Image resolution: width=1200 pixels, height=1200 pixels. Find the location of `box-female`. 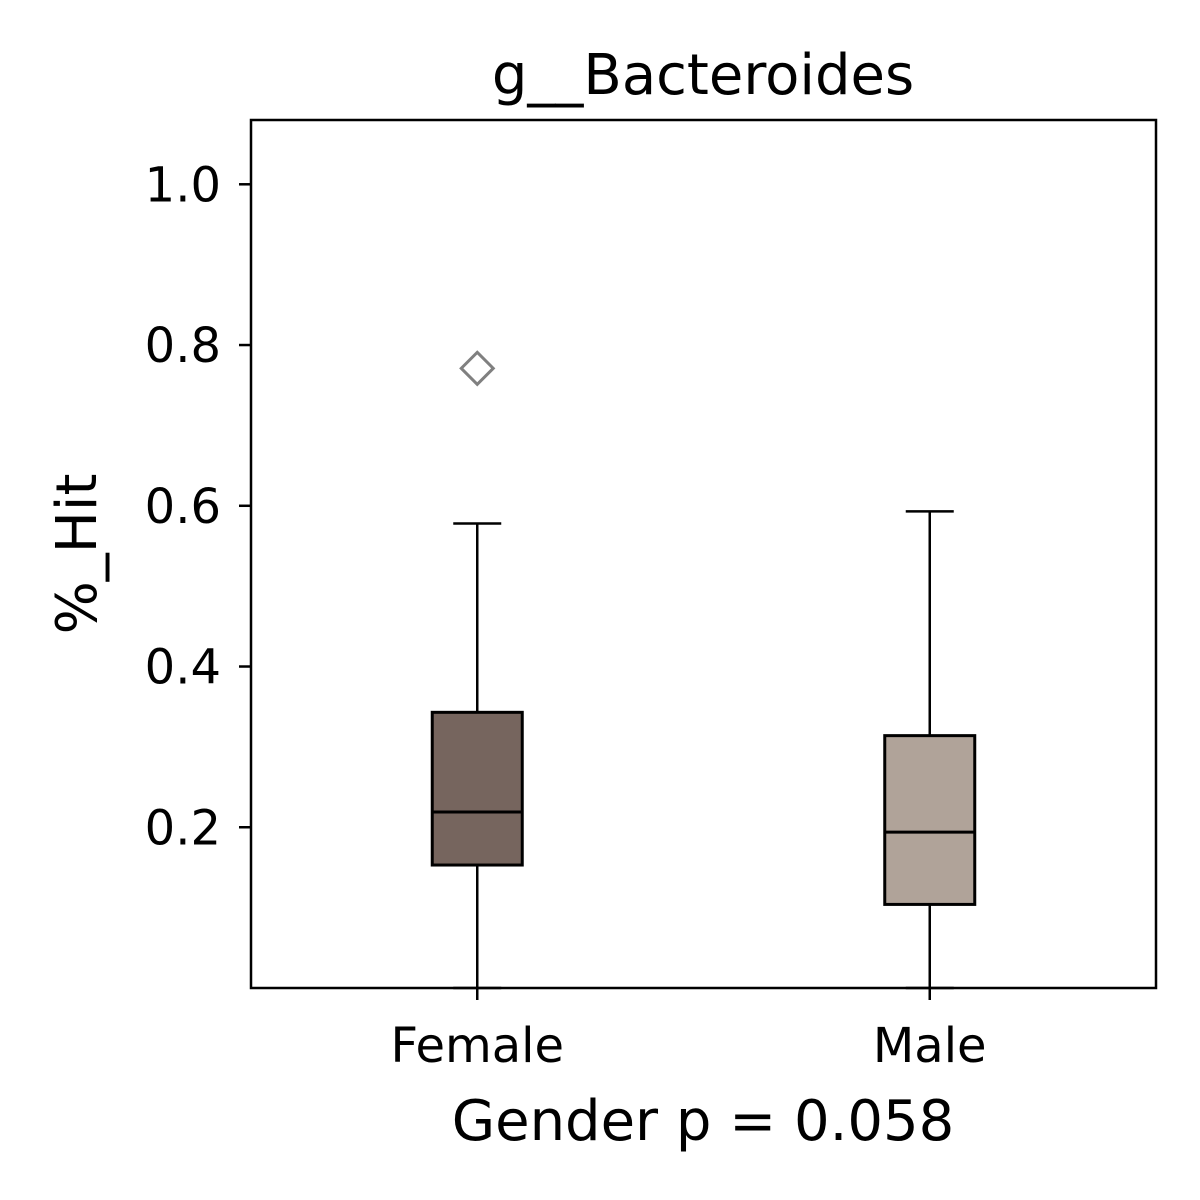

box-female is located at coordinates (477, 788).